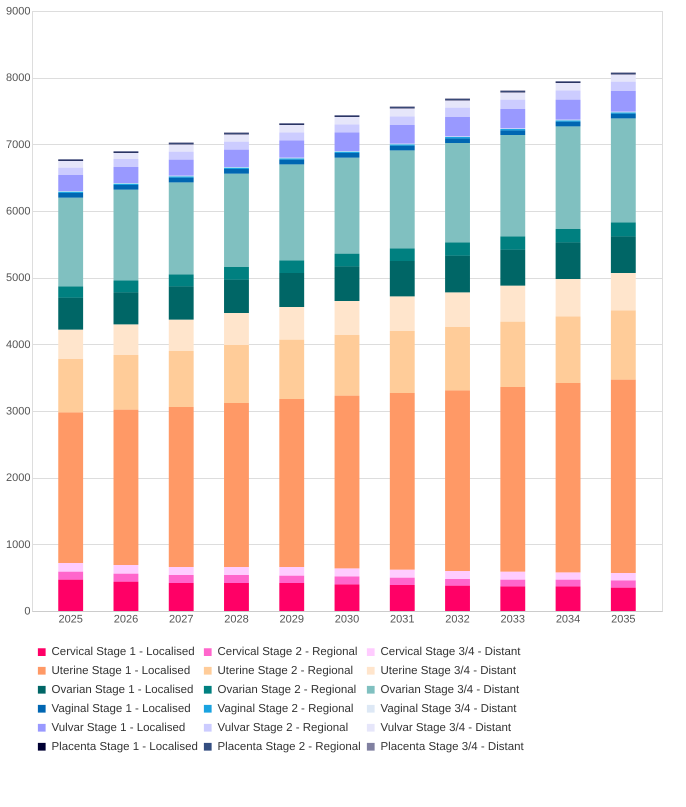 The height and width of the screenshot is (807, 686). Describe the element at coordinates (18, 212) in the screenshot. I see `y-tick-label: 6000` at that location.